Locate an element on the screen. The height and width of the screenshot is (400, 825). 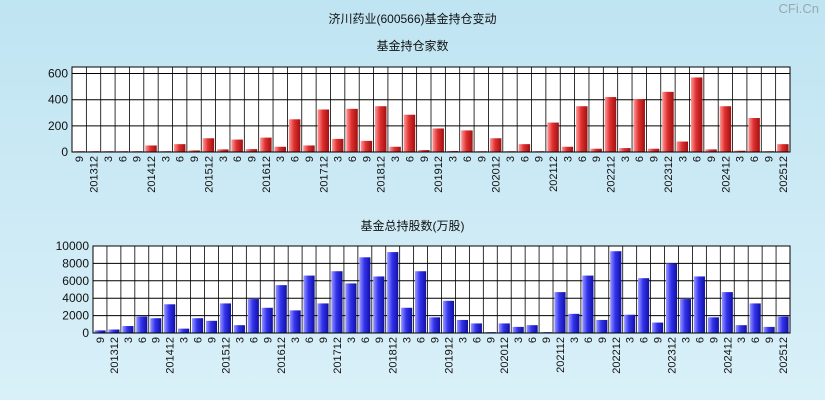
y-tick-label: 400 is located at coordinates (58, 100).